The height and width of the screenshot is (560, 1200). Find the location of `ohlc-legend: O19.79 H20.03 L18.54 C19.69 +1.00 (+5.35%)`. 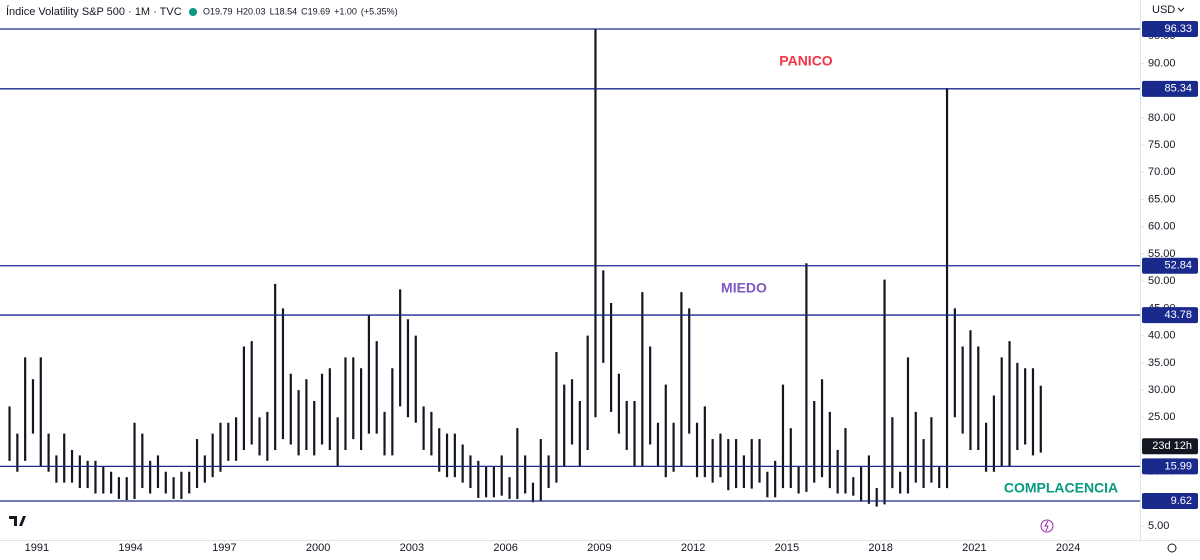

ohlc-legend: O19.79 H20.03 L18.54 C19.69 +1.00 (+5.35%) is located at coordinates (300, 11).